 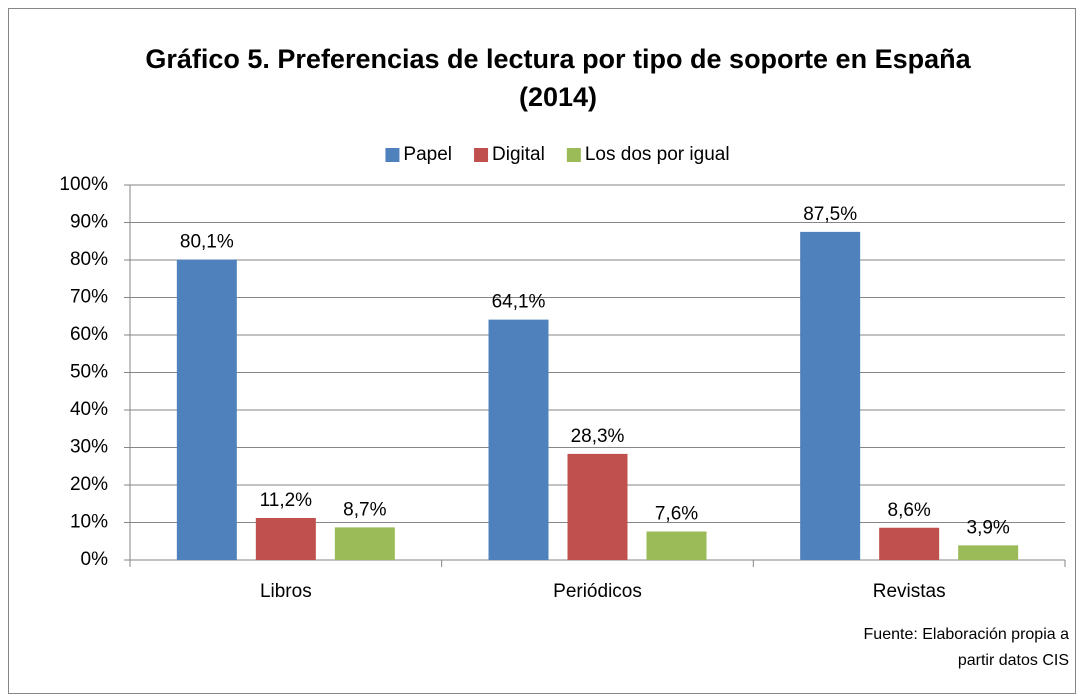 I want to click on y-tick-label: 40%, so click(x=89, y=409).